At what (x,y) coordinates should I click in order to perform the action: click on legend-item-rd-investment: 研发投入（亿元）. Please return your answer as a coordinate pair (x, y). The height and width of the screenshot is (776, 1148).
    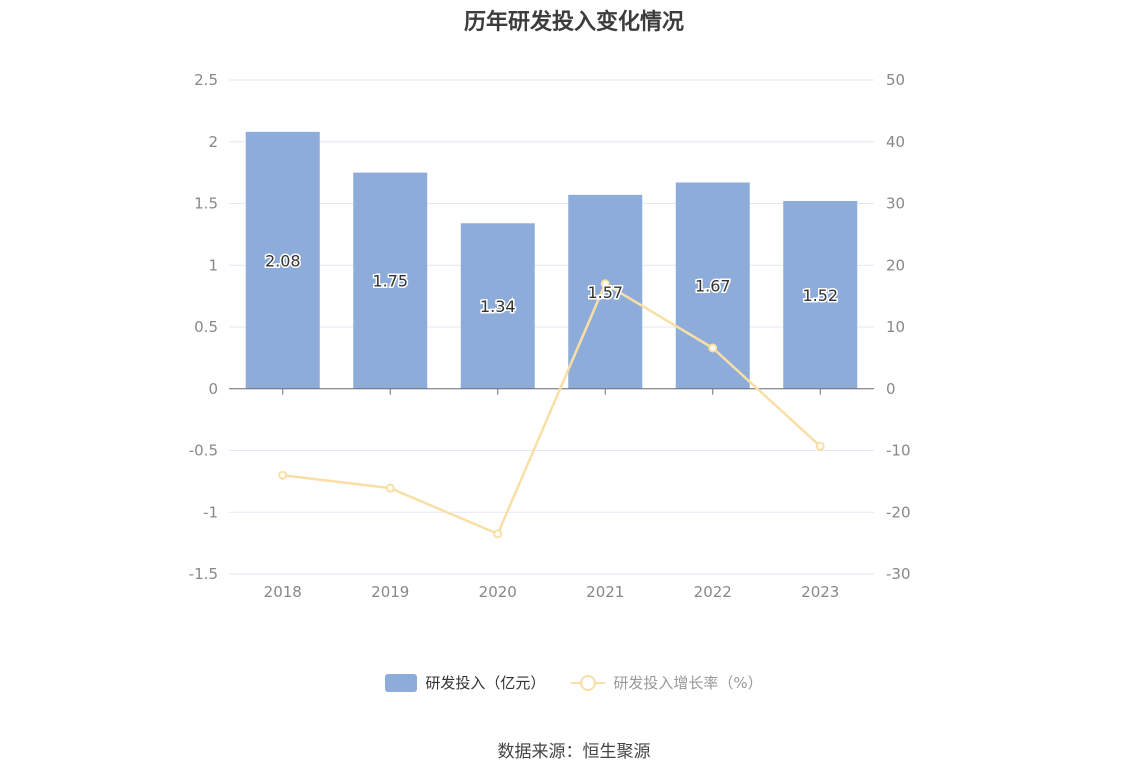
    Looking at the image, I should click on (465, 682).